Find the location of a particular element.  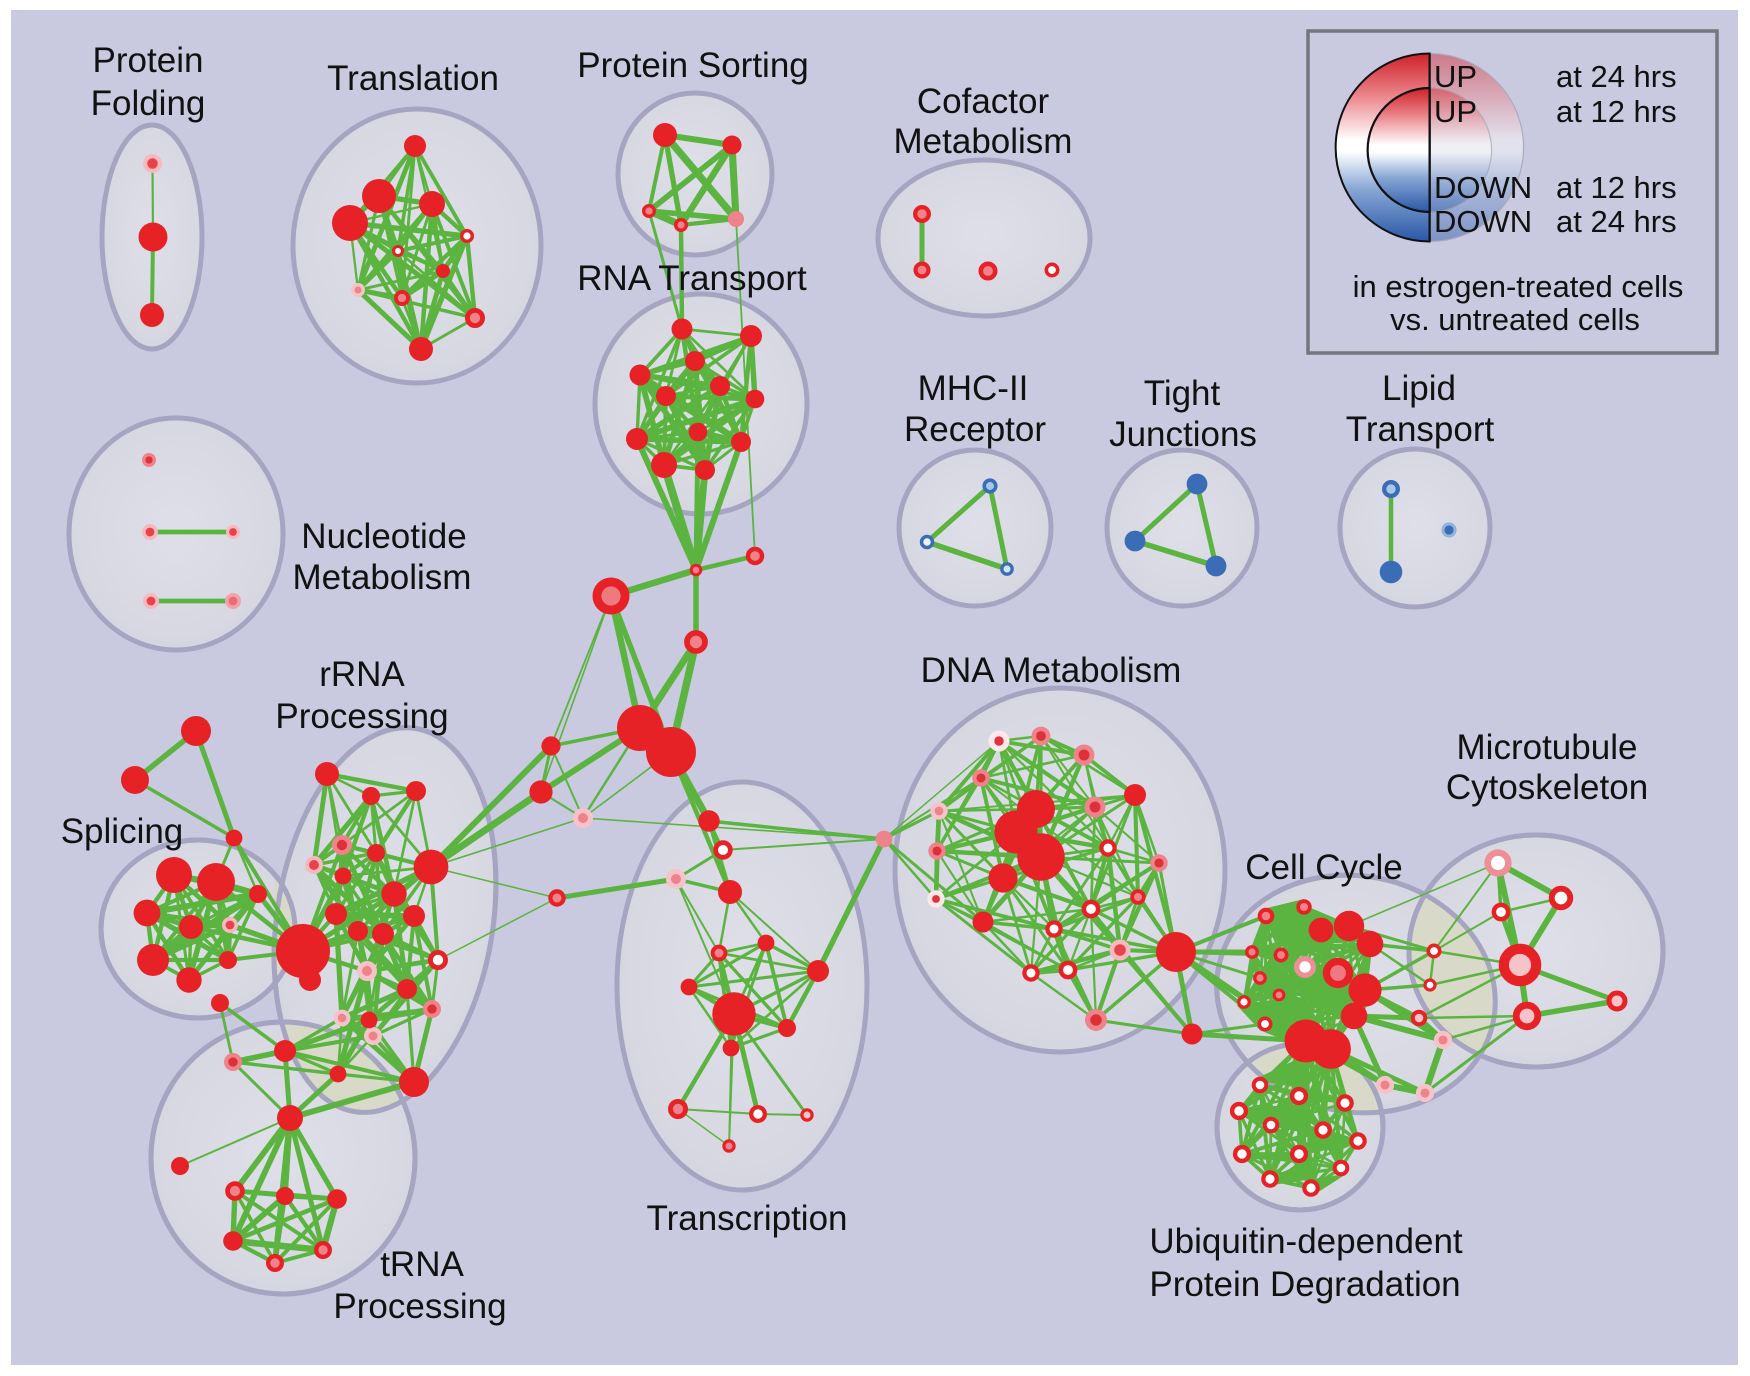

svg-text: Protein Degradation is located at coordinates (1304, 1284).